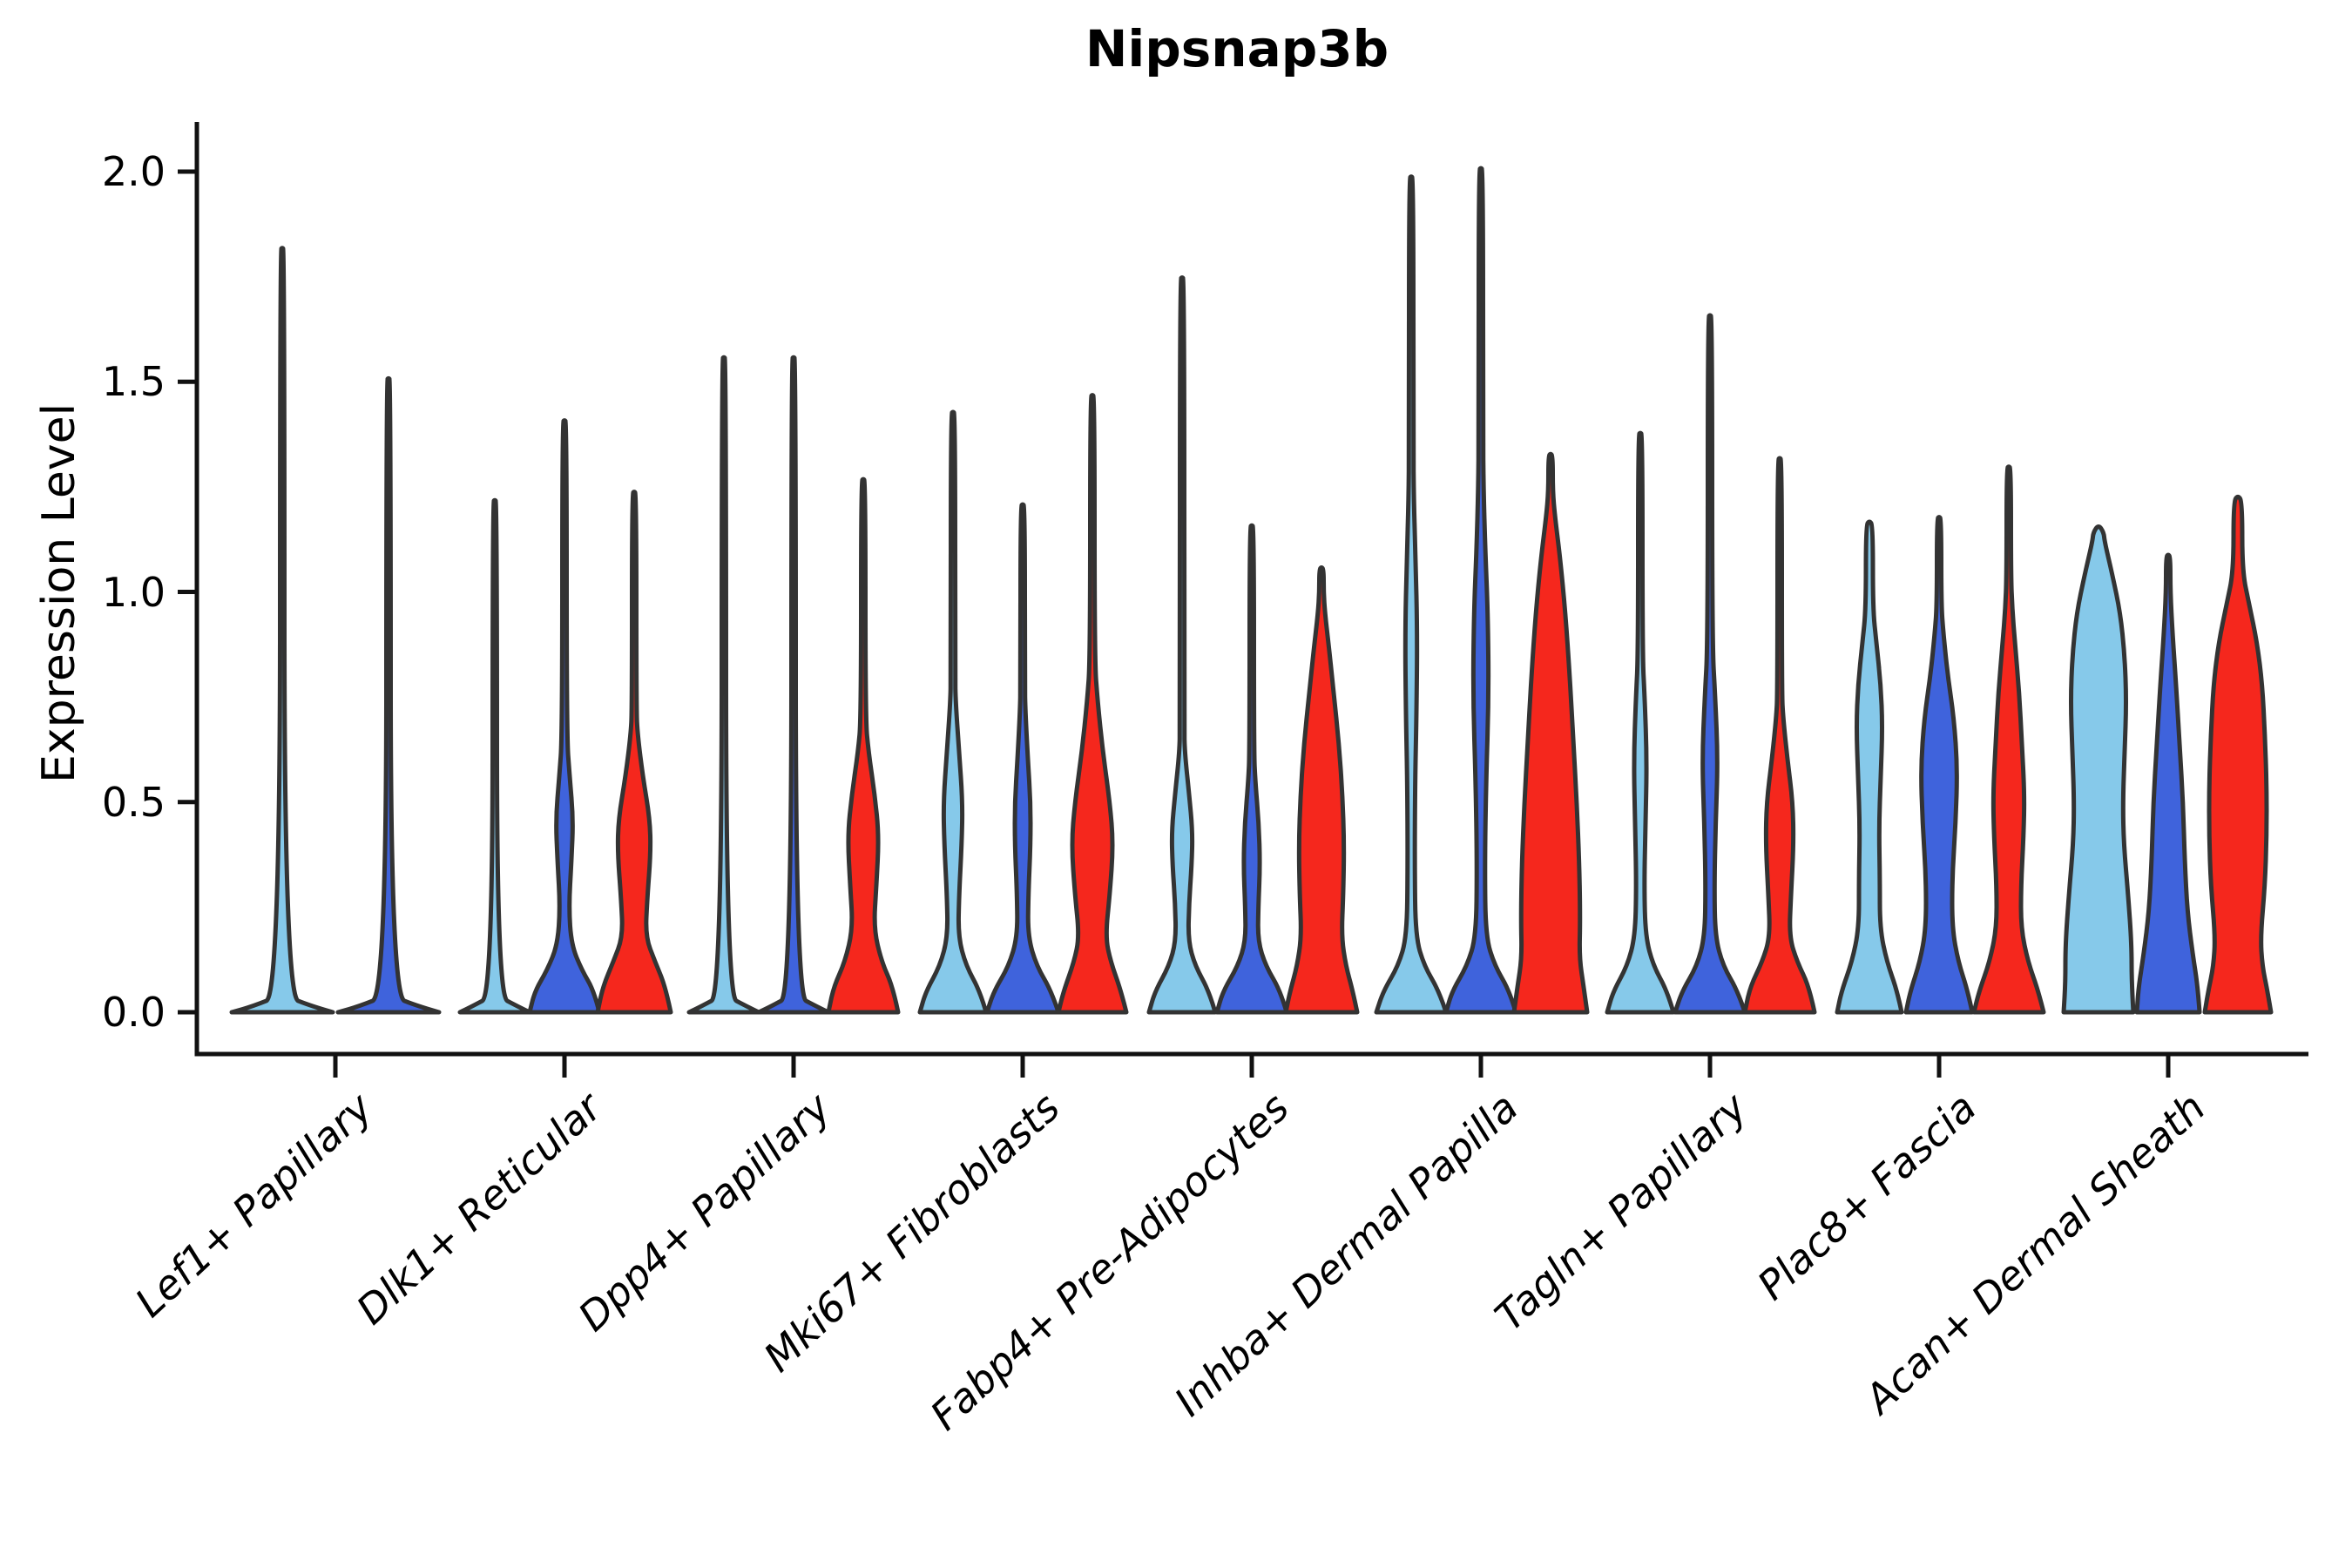 This screenshot has width=2352, height=1568. Describe the element at coordinates (282, 630) in the screenshot. I see `violin-lef1-sky-blue` at that location.